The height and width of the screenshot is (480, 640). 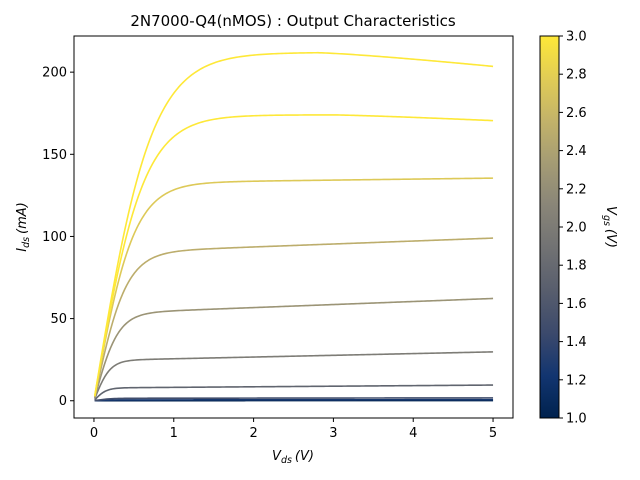 I want to click on y-axis-label-base: I, so click(x=22, y=250).